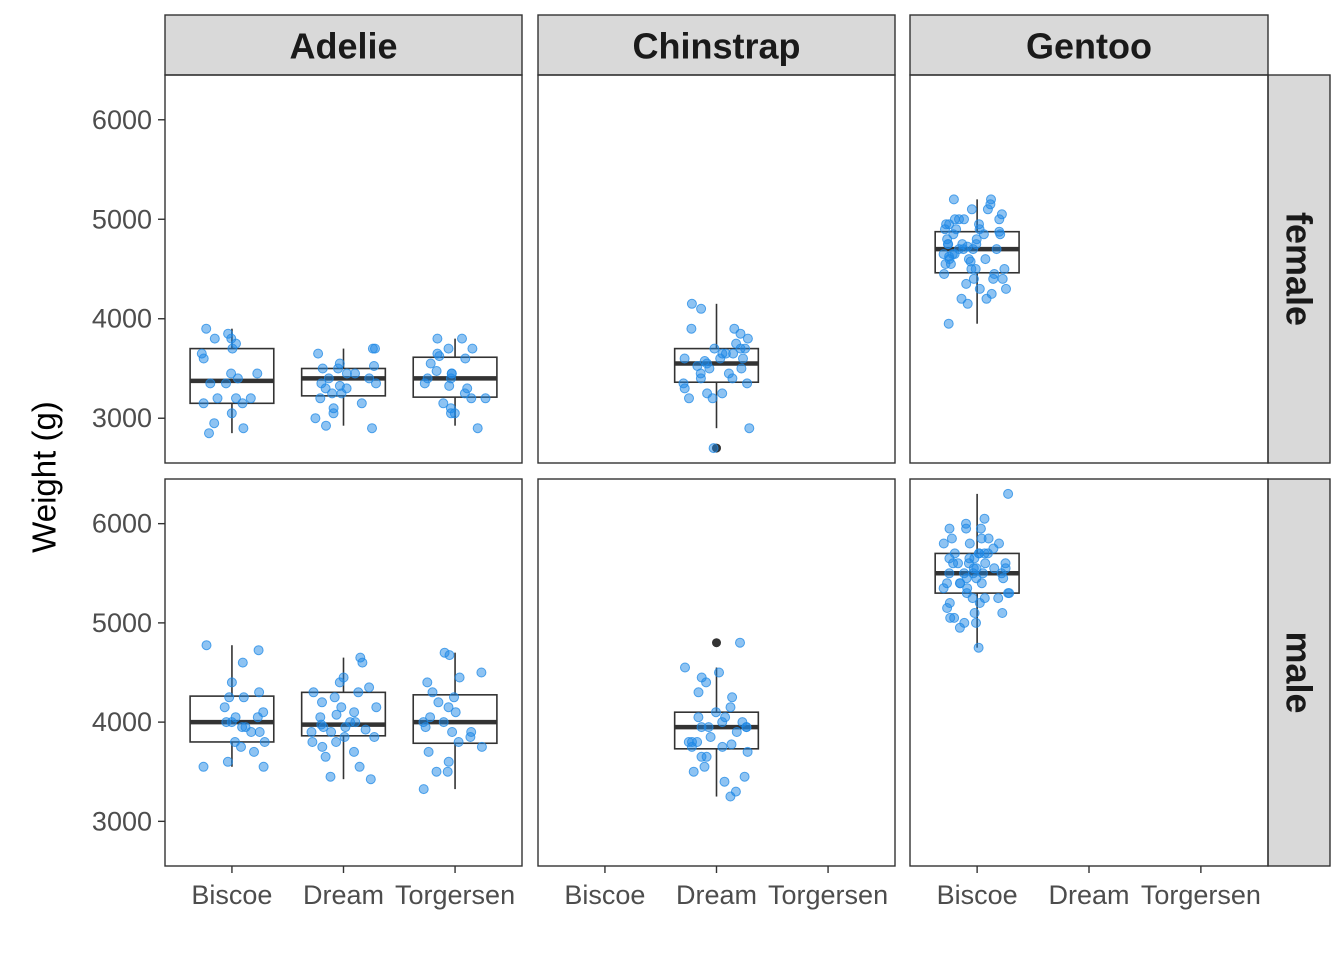  What do you see at coordinates (1299, 672) in the screenshot?
I see `facet-strip-male` at bounding box center [1299, 672].